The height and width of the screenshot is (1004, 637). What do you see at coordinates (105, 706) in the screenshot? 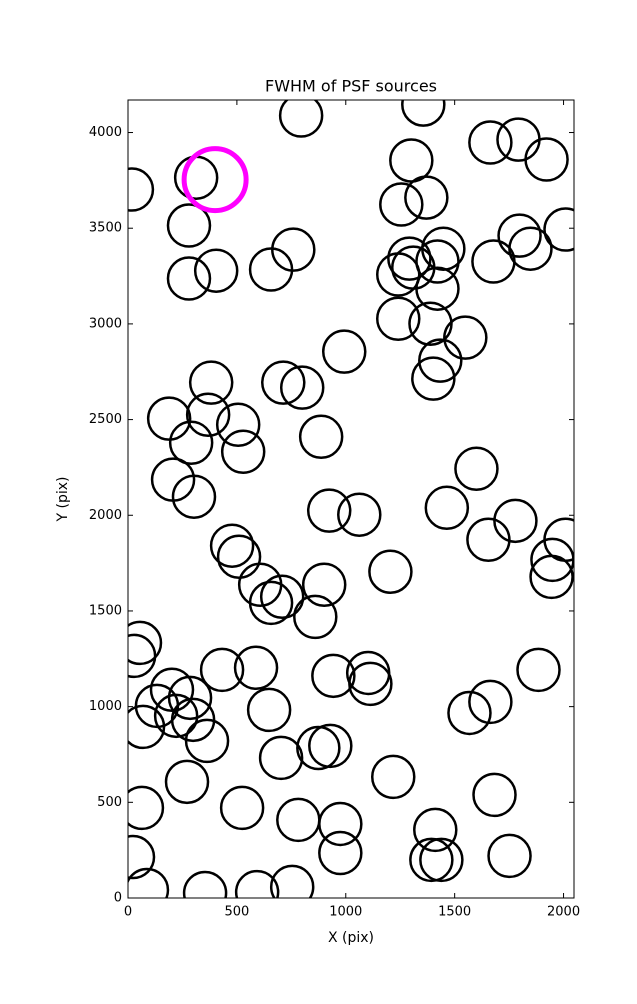
I see `y-tick-label: 1000` at bounding box center [105, 706].